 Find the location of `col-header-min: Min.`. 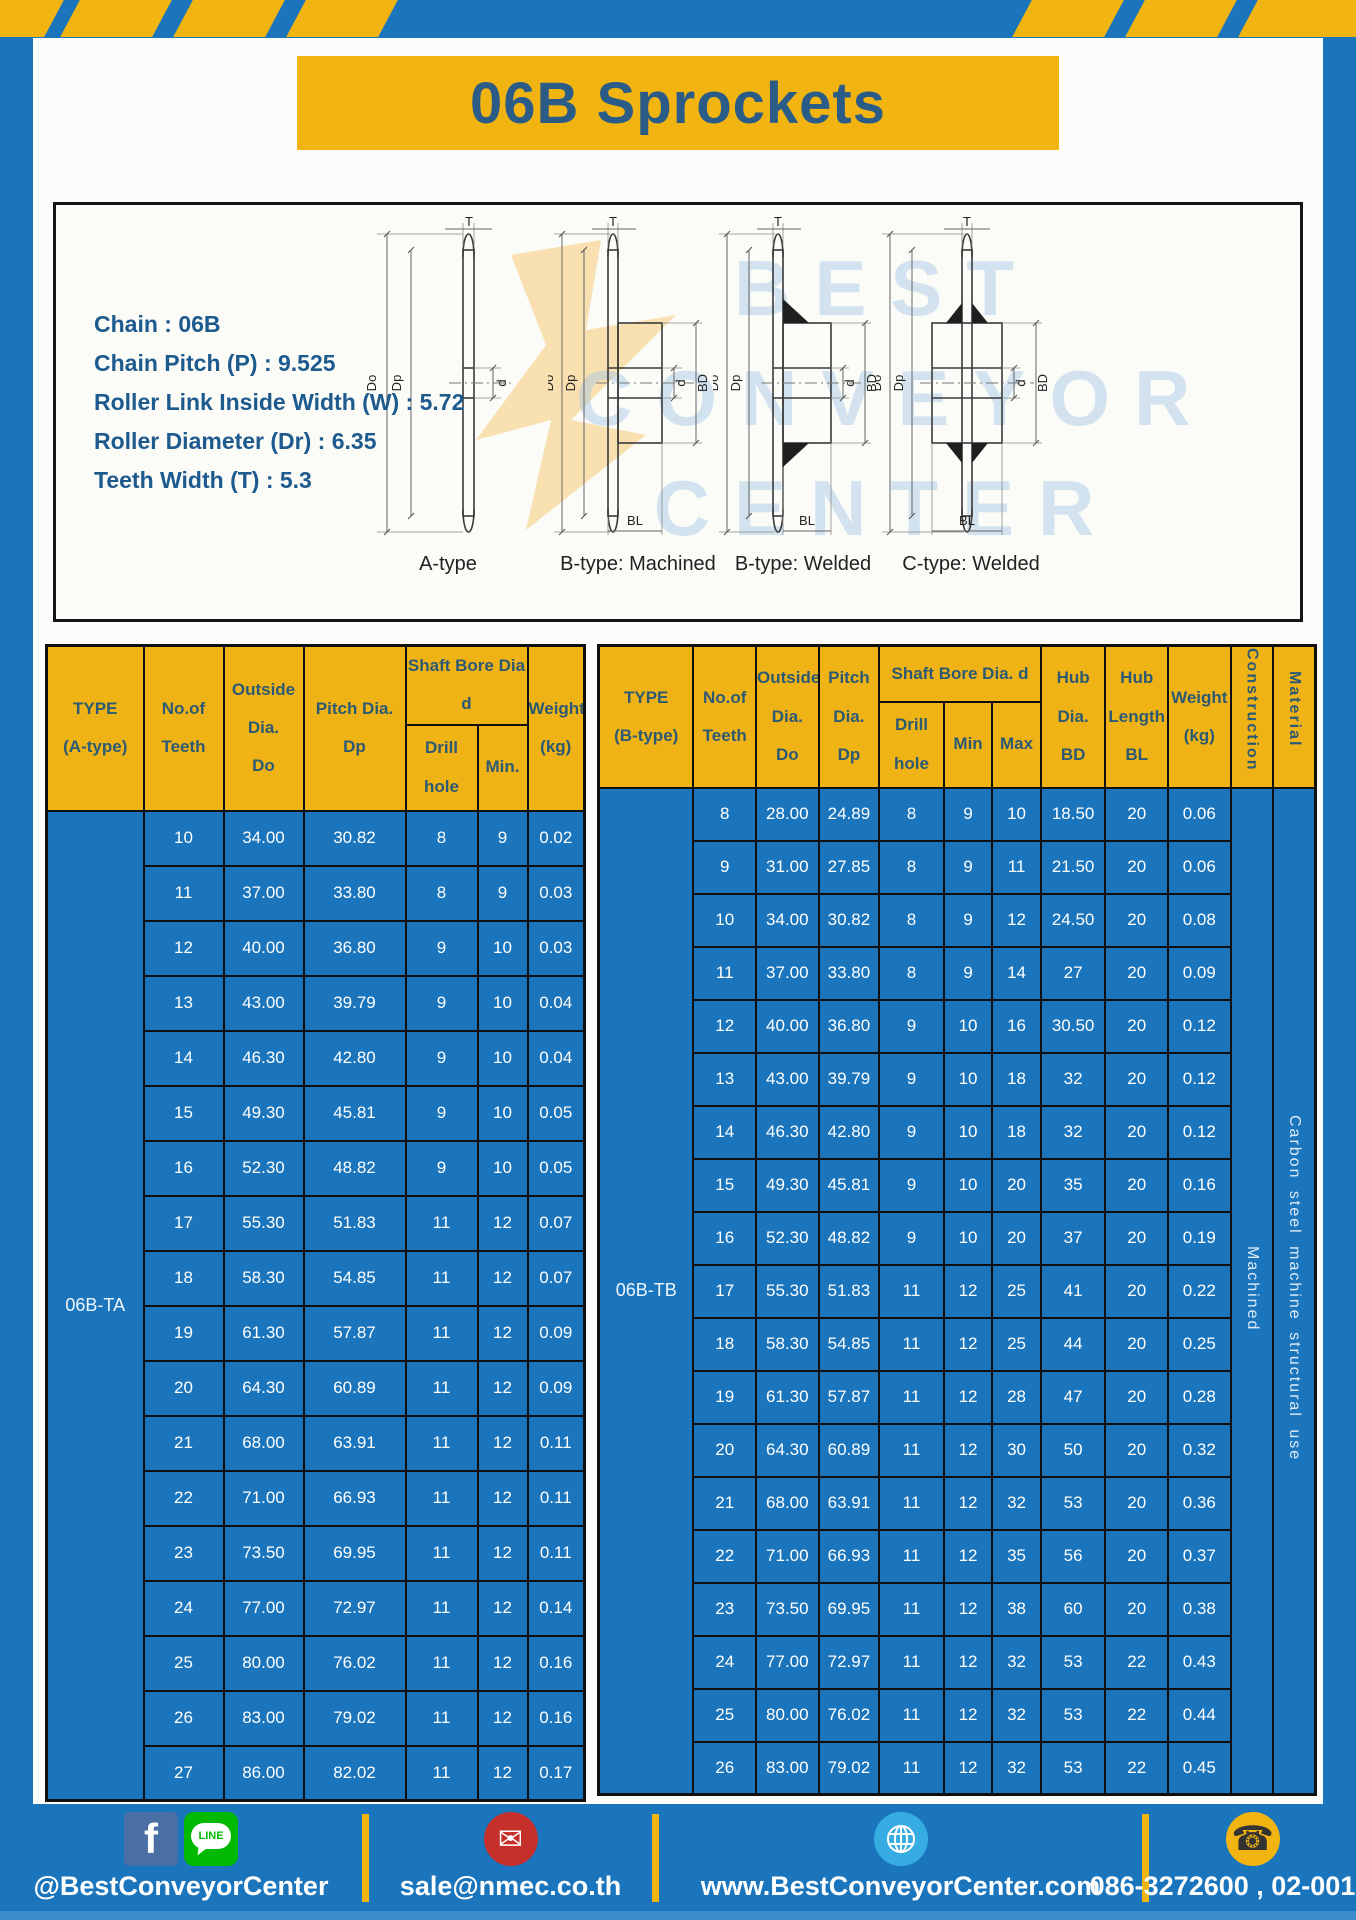

col-header-min: Min. is located at coordinates (502, 767).